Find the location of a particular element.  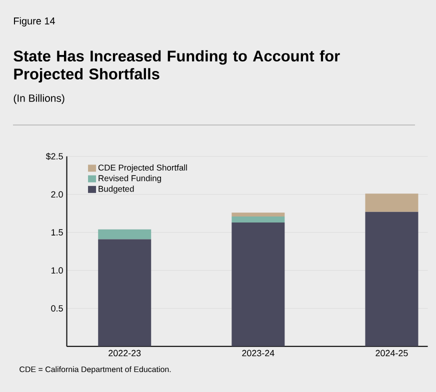

legend-label: Revised Funding is located at coordinates (130, 179).